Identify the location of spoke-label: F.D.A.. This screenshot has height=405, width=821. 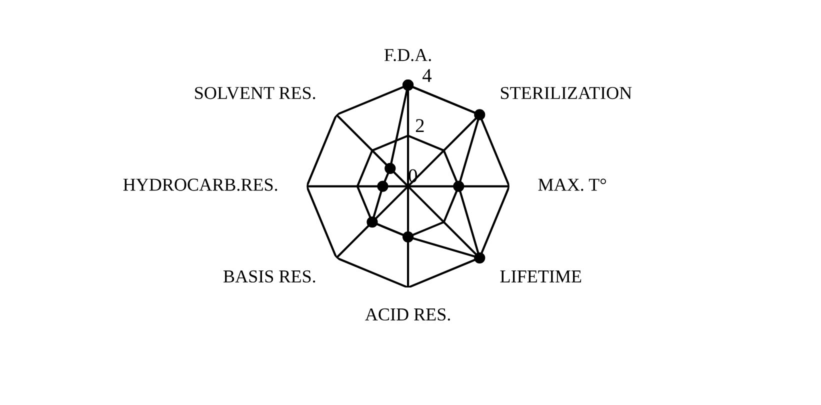
(407, 55).